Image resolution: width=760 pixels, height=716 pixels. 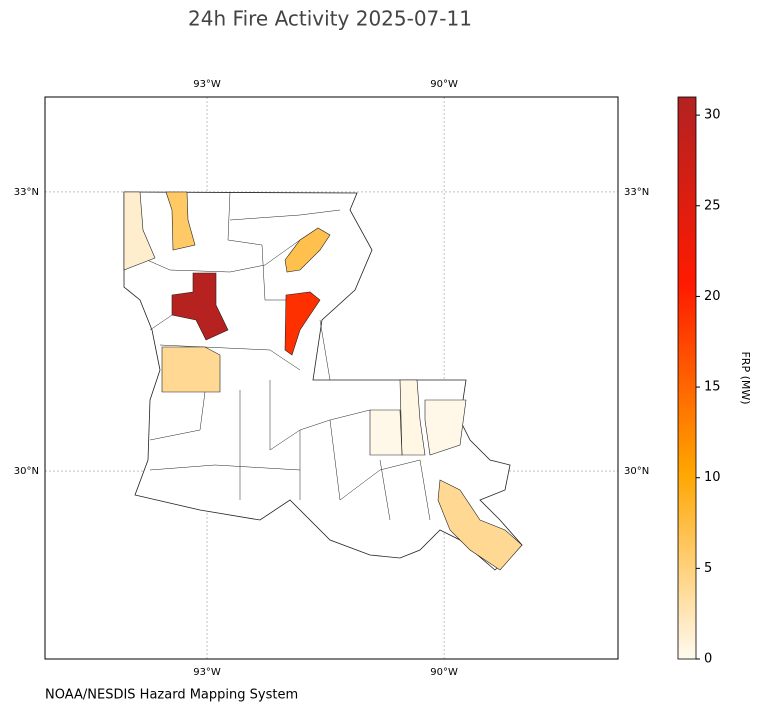 I want to click on colorbar-tick-label: 0, so click(x=708, y=659).